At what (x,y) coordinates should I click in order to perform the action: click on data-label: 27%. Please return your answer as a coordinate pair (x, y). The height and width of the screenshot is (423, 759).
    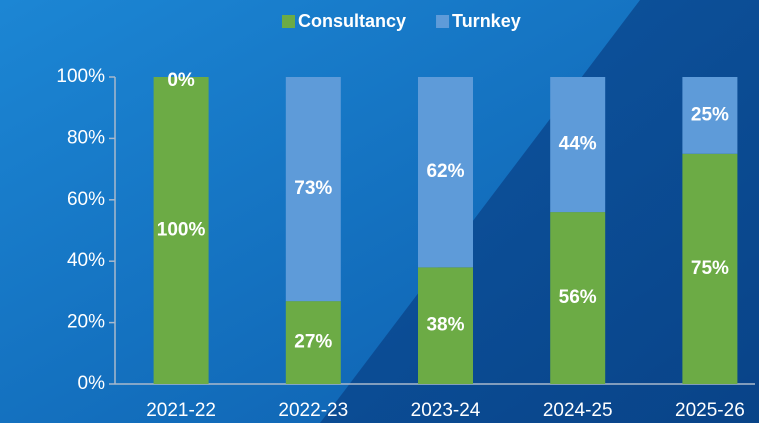
    Looking at the image, I should click on (313, 342).